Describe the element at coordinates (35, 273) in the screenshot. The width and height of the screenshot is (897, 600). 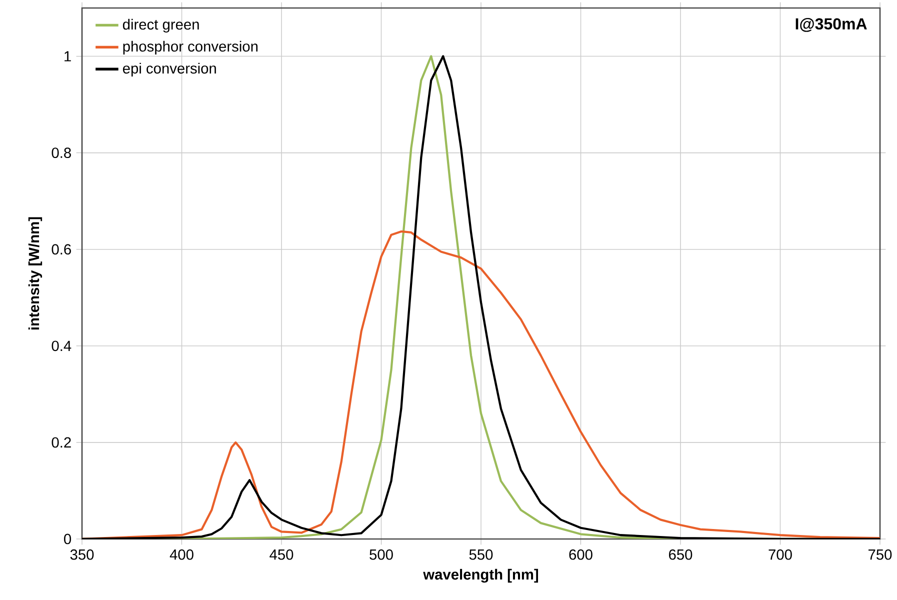
I see `y-axis-title: intensity [W/nm]` at that location.